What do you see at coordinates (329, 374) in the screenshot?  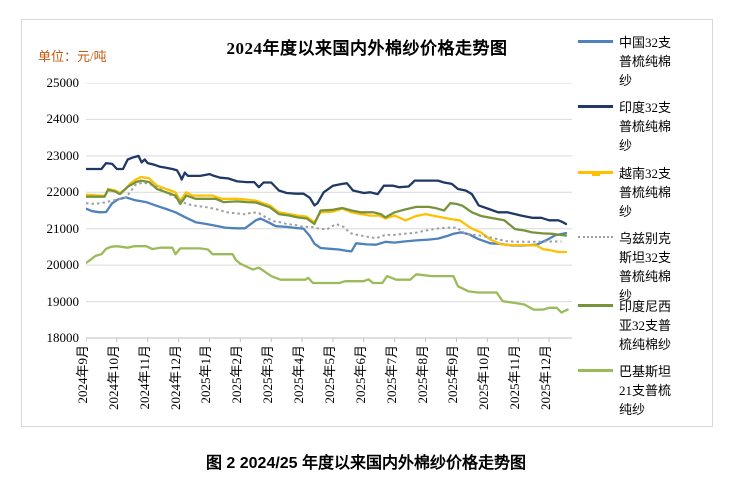 I see `x-tick-label: 2025年5月` at bounding box center [329, 374].